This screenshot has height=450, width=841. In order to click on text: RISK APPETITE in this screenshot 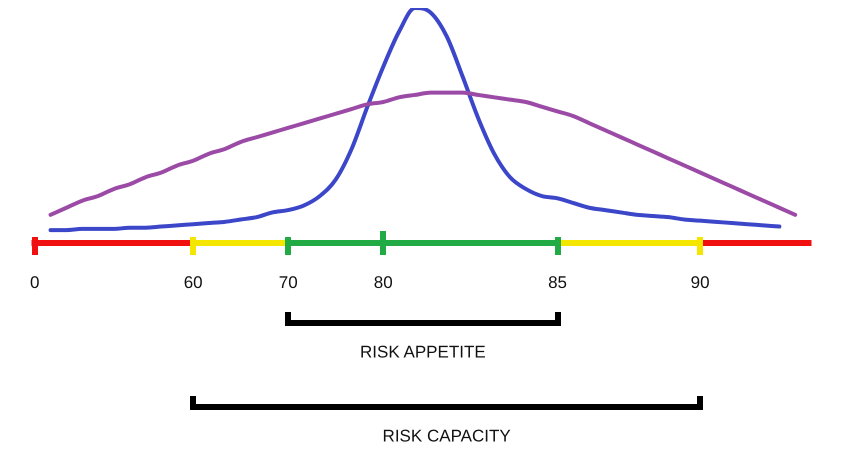, I will do `click(423, 352)`.